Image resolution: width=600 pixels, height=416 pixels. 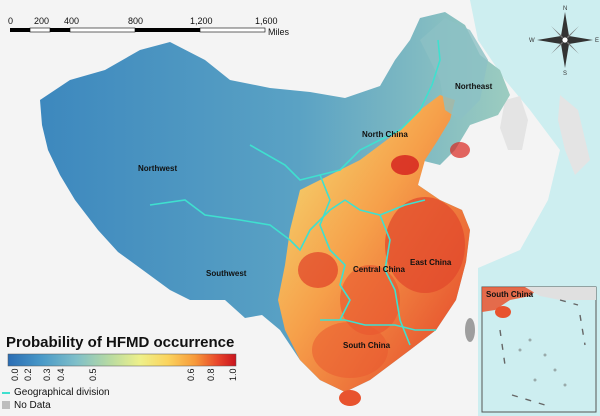 What do you see at coordinates (41, 21) in the screenshot?
I see `scale-tick-1: 200` at bounding box center [41, 21].